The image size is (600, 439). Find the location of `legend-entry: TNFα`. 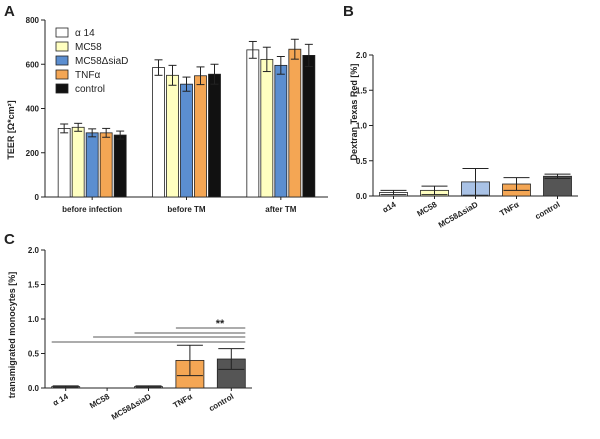

legend-entry: TNFα is located at coordinates (87, 75).